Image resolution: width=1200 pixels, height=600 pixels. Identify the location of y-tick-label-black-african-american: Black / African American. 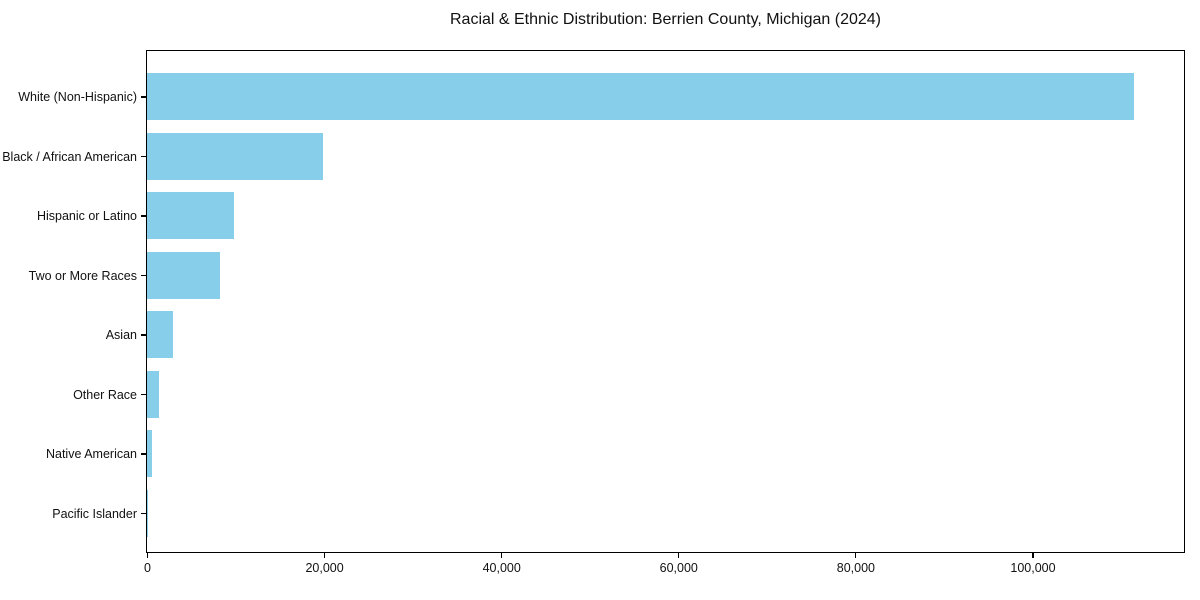
(69, 156).